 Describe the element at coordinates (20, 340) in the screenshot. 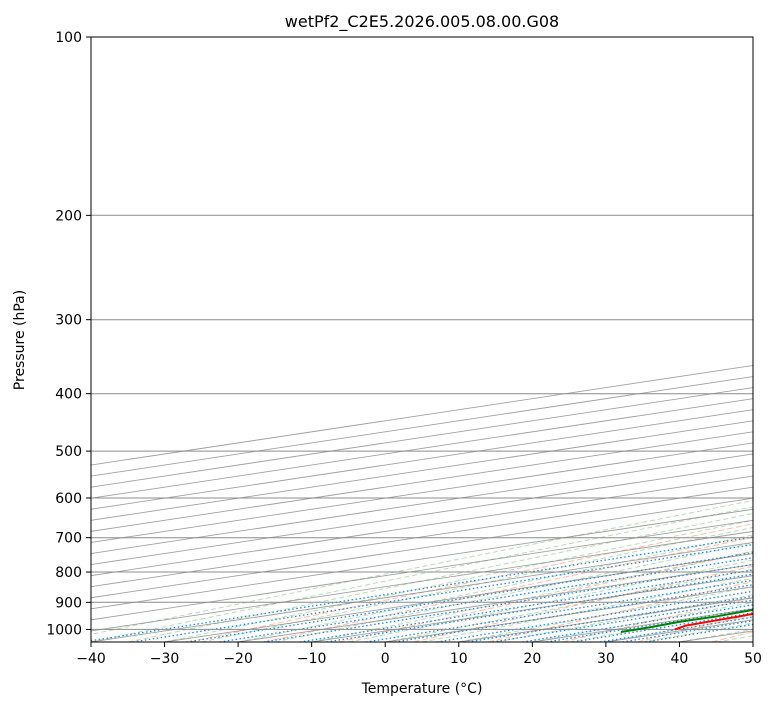

I see `y-axis-label: Pressure (hPa)` at that location.